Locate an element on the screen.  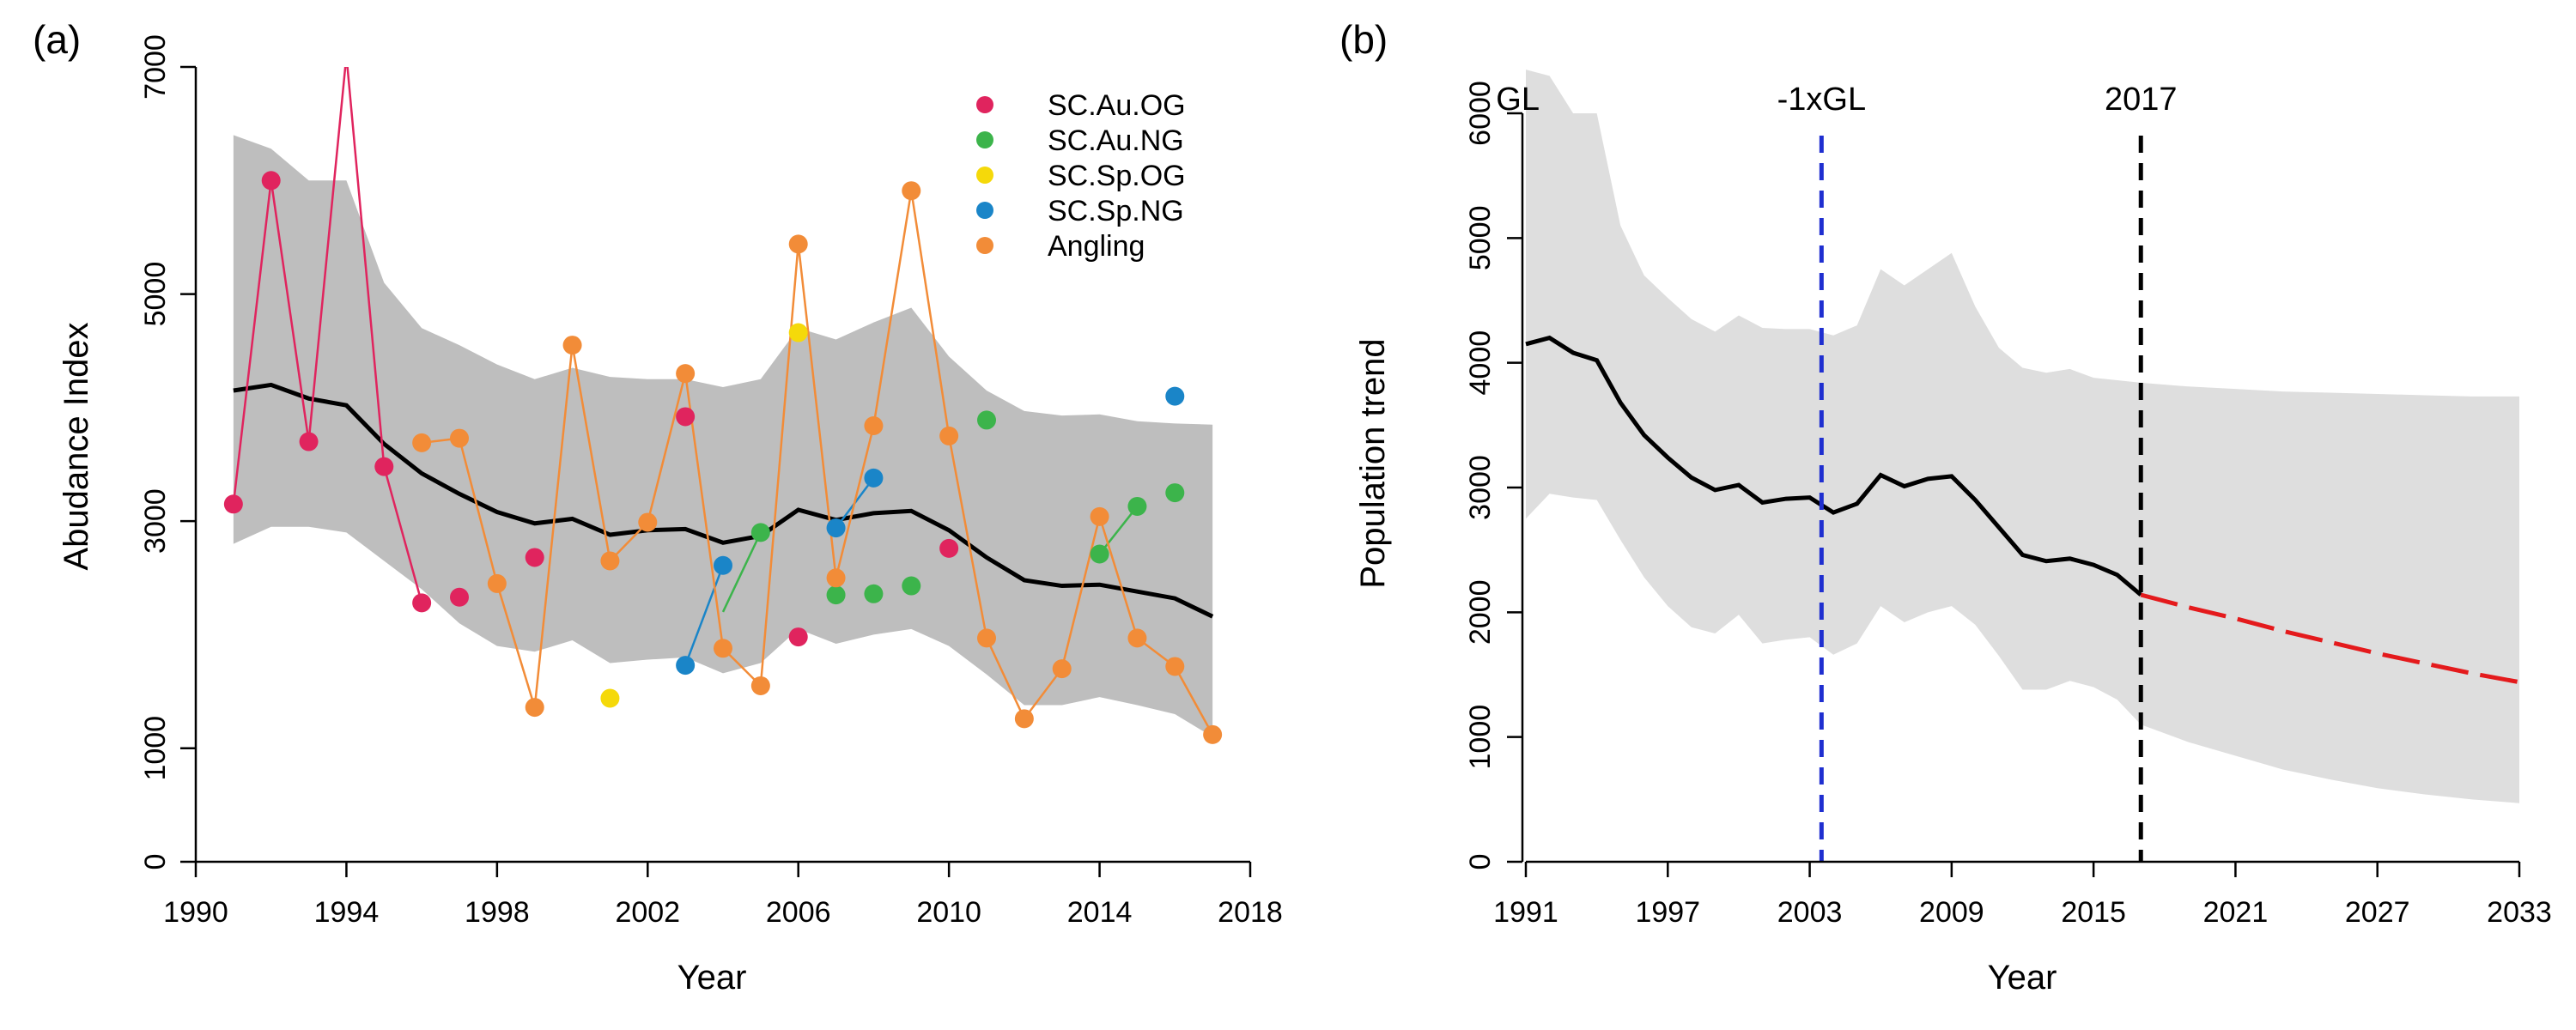
legend-label: SC.Sp.OG is located at coordinates (1117, 176).